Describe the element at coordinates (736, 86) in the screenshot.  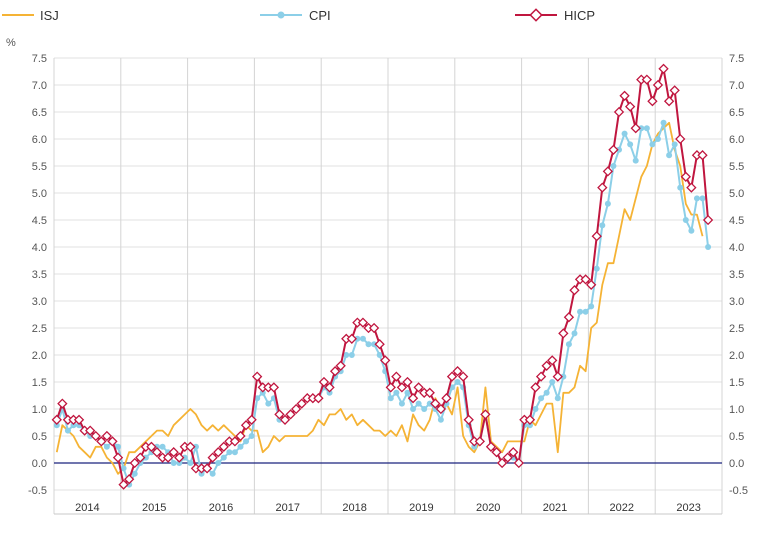
I see `y-tick-label-right: 7.0` at that location.